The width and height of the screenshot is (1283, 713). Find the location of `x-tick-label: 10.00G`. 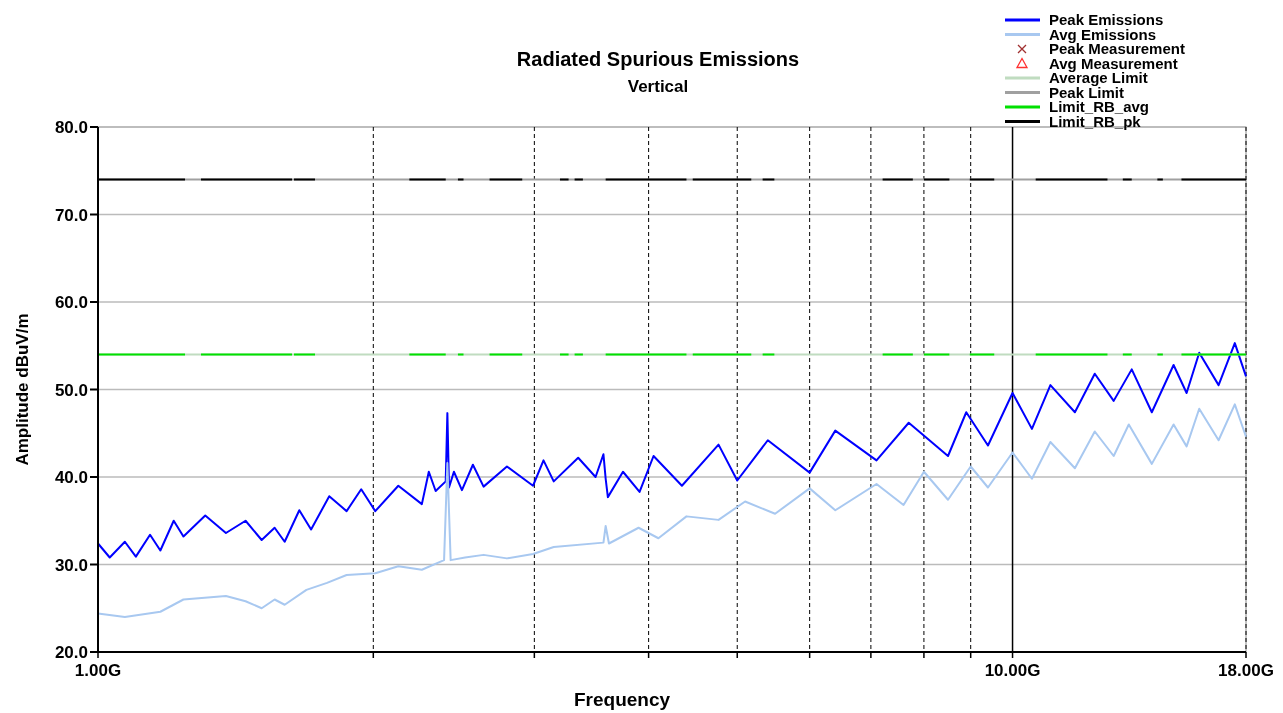

x-tick-label: 10.00G is located at coordinates (1012, 670).